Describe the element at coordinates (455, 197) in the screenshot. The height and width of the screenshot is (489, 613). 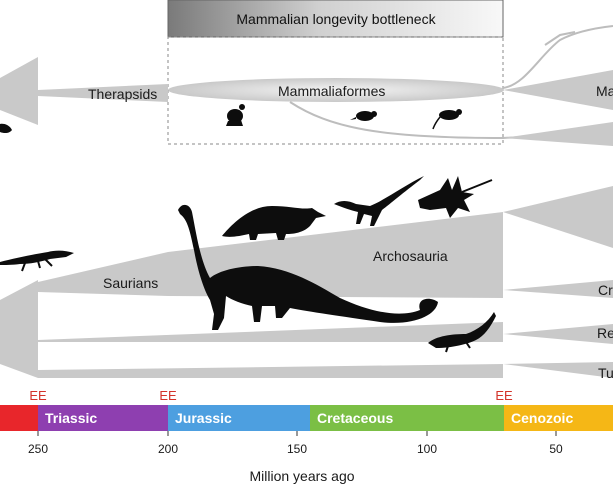
I see `pterosaur-silhouette` at that location.